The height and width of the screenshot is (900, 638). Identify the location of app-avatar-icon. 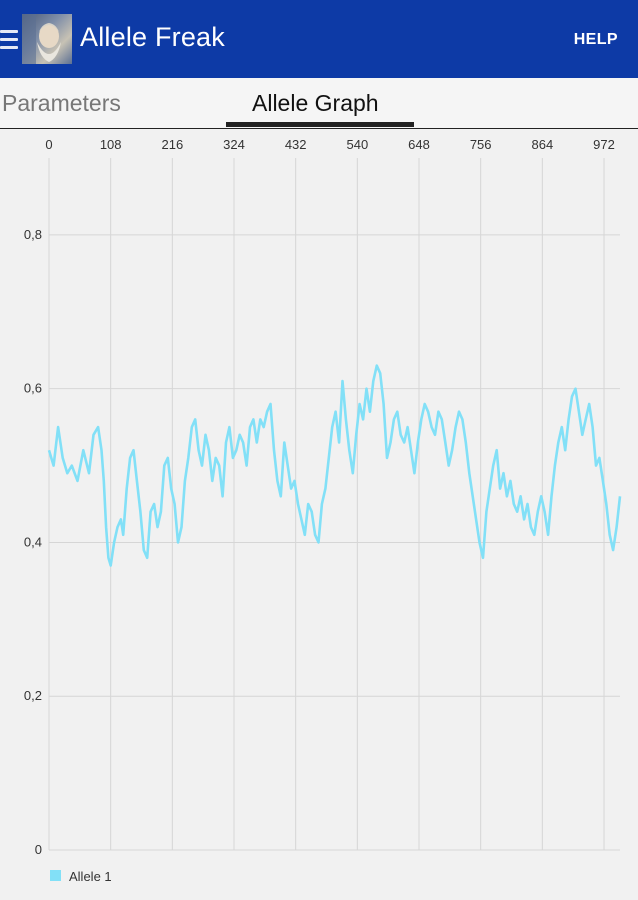
(47, 39).